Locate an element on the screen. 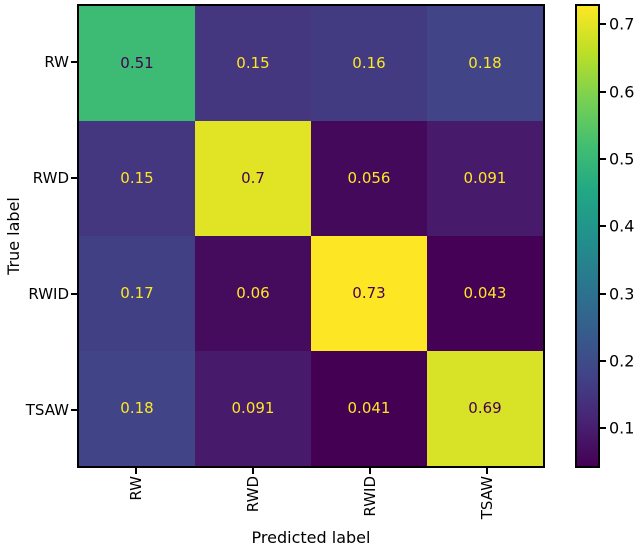  y-tick-label: RWID is located at coordinates (48, 294).